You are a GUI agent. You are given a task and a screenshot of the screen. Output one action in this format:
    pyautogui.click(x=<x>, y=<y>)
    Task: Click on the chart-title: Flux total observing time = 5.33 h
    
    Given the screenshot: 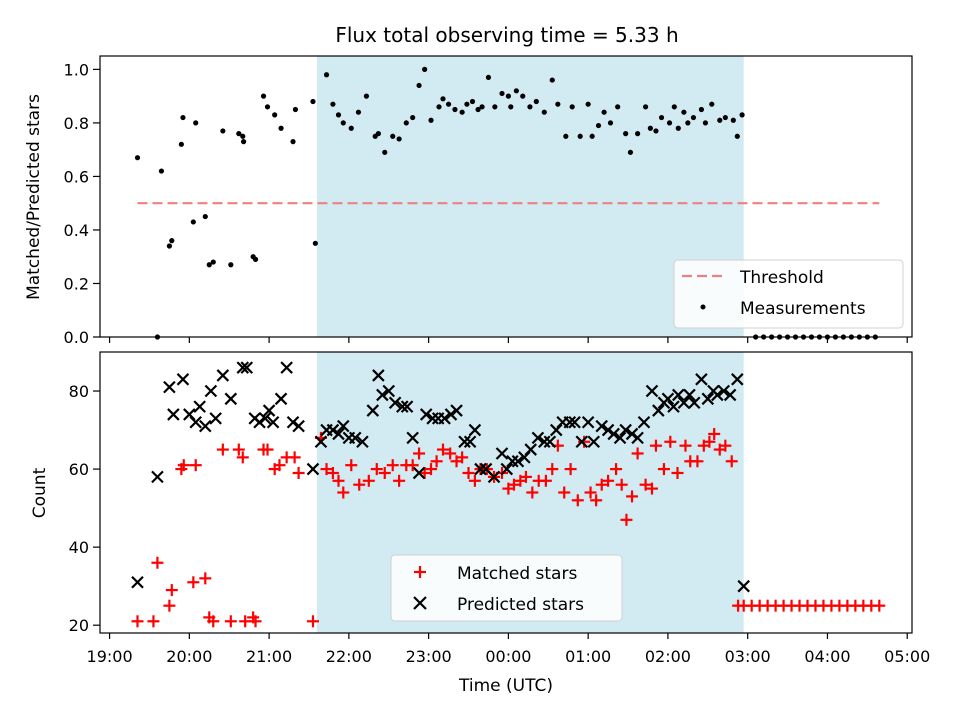 What is the action you would take?
    pyautogui.click(x=506, y=35)
    